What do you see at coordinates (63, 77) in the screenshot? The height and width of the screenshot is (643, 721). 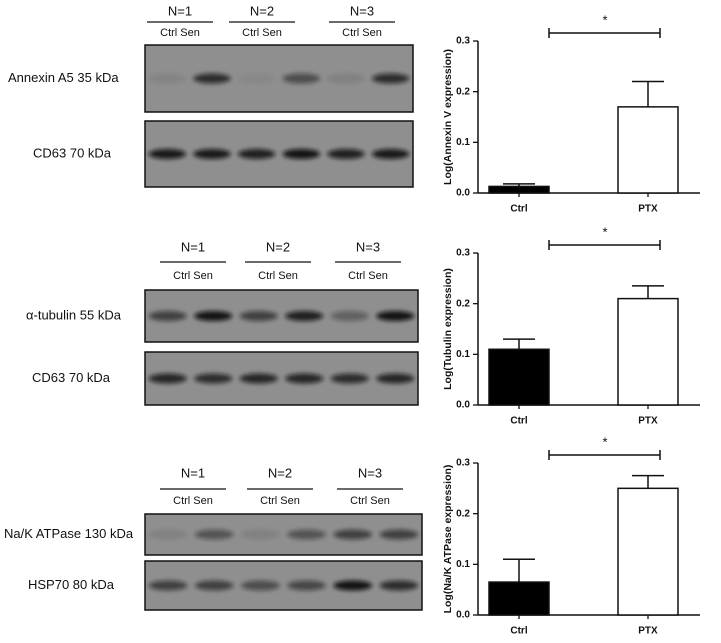 I see `row-label: Annexin A5 35 kDa` at bounding box center [63, 77].